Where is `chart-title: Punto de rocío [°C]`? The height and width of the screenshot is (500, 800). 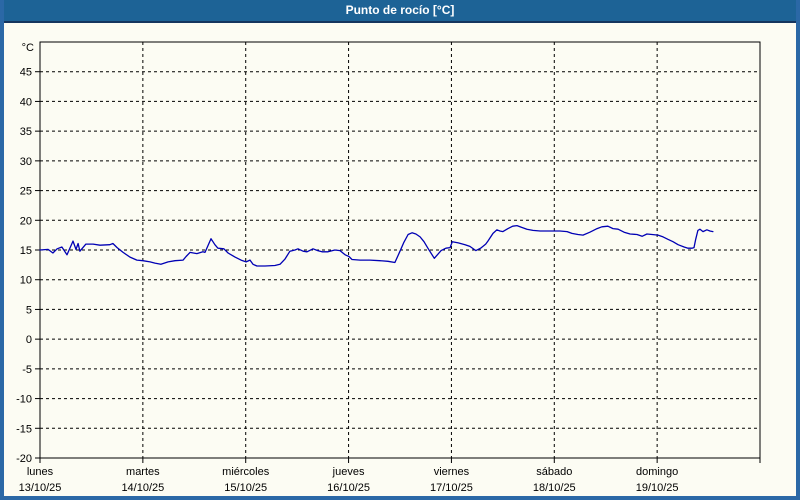
chart-title: Punto de rocío [°C] is located at coordinates (400, 10).